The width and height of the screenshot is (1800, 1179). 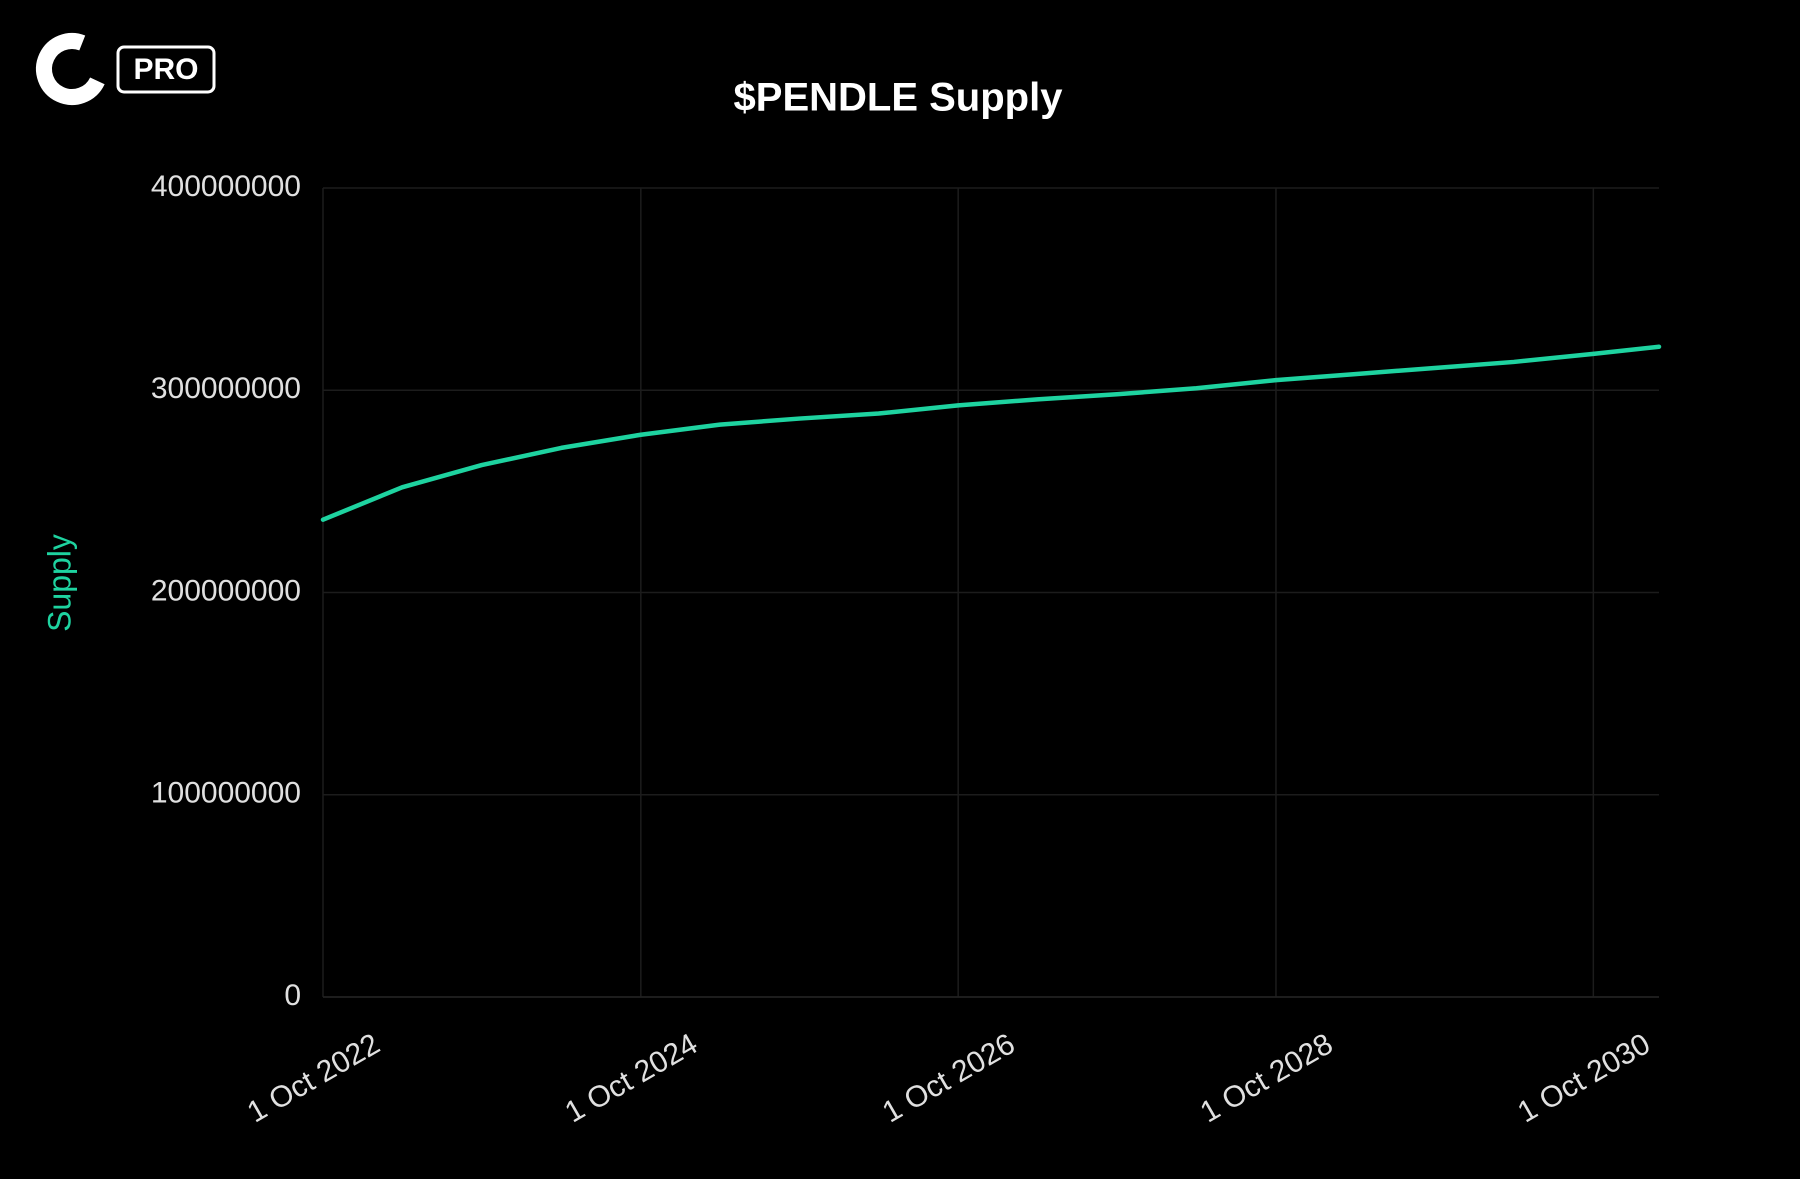 What do you see at coordinates (226, 590) in the screenshot?
I see `y-tick-label: 200000000` at bounding box center [226, 590].